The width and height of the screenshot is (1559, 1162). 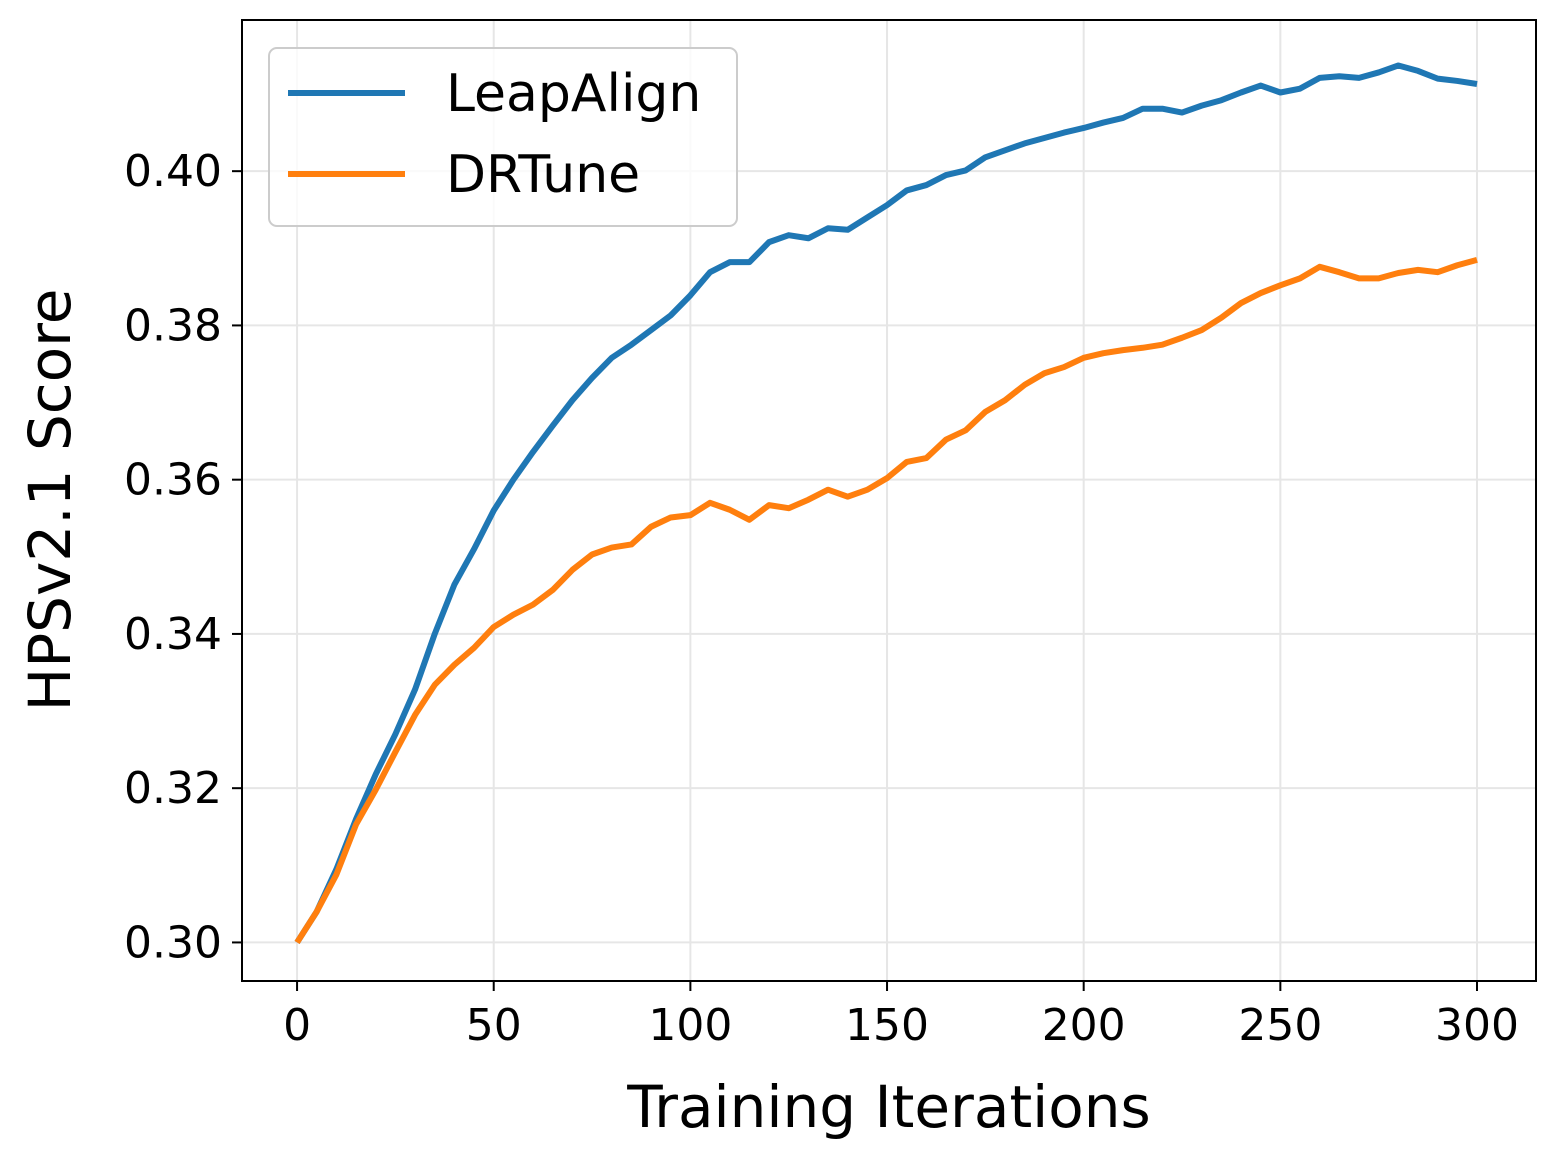 I want to click on y-tick-label: 0.34, so click(x=173, y=634).